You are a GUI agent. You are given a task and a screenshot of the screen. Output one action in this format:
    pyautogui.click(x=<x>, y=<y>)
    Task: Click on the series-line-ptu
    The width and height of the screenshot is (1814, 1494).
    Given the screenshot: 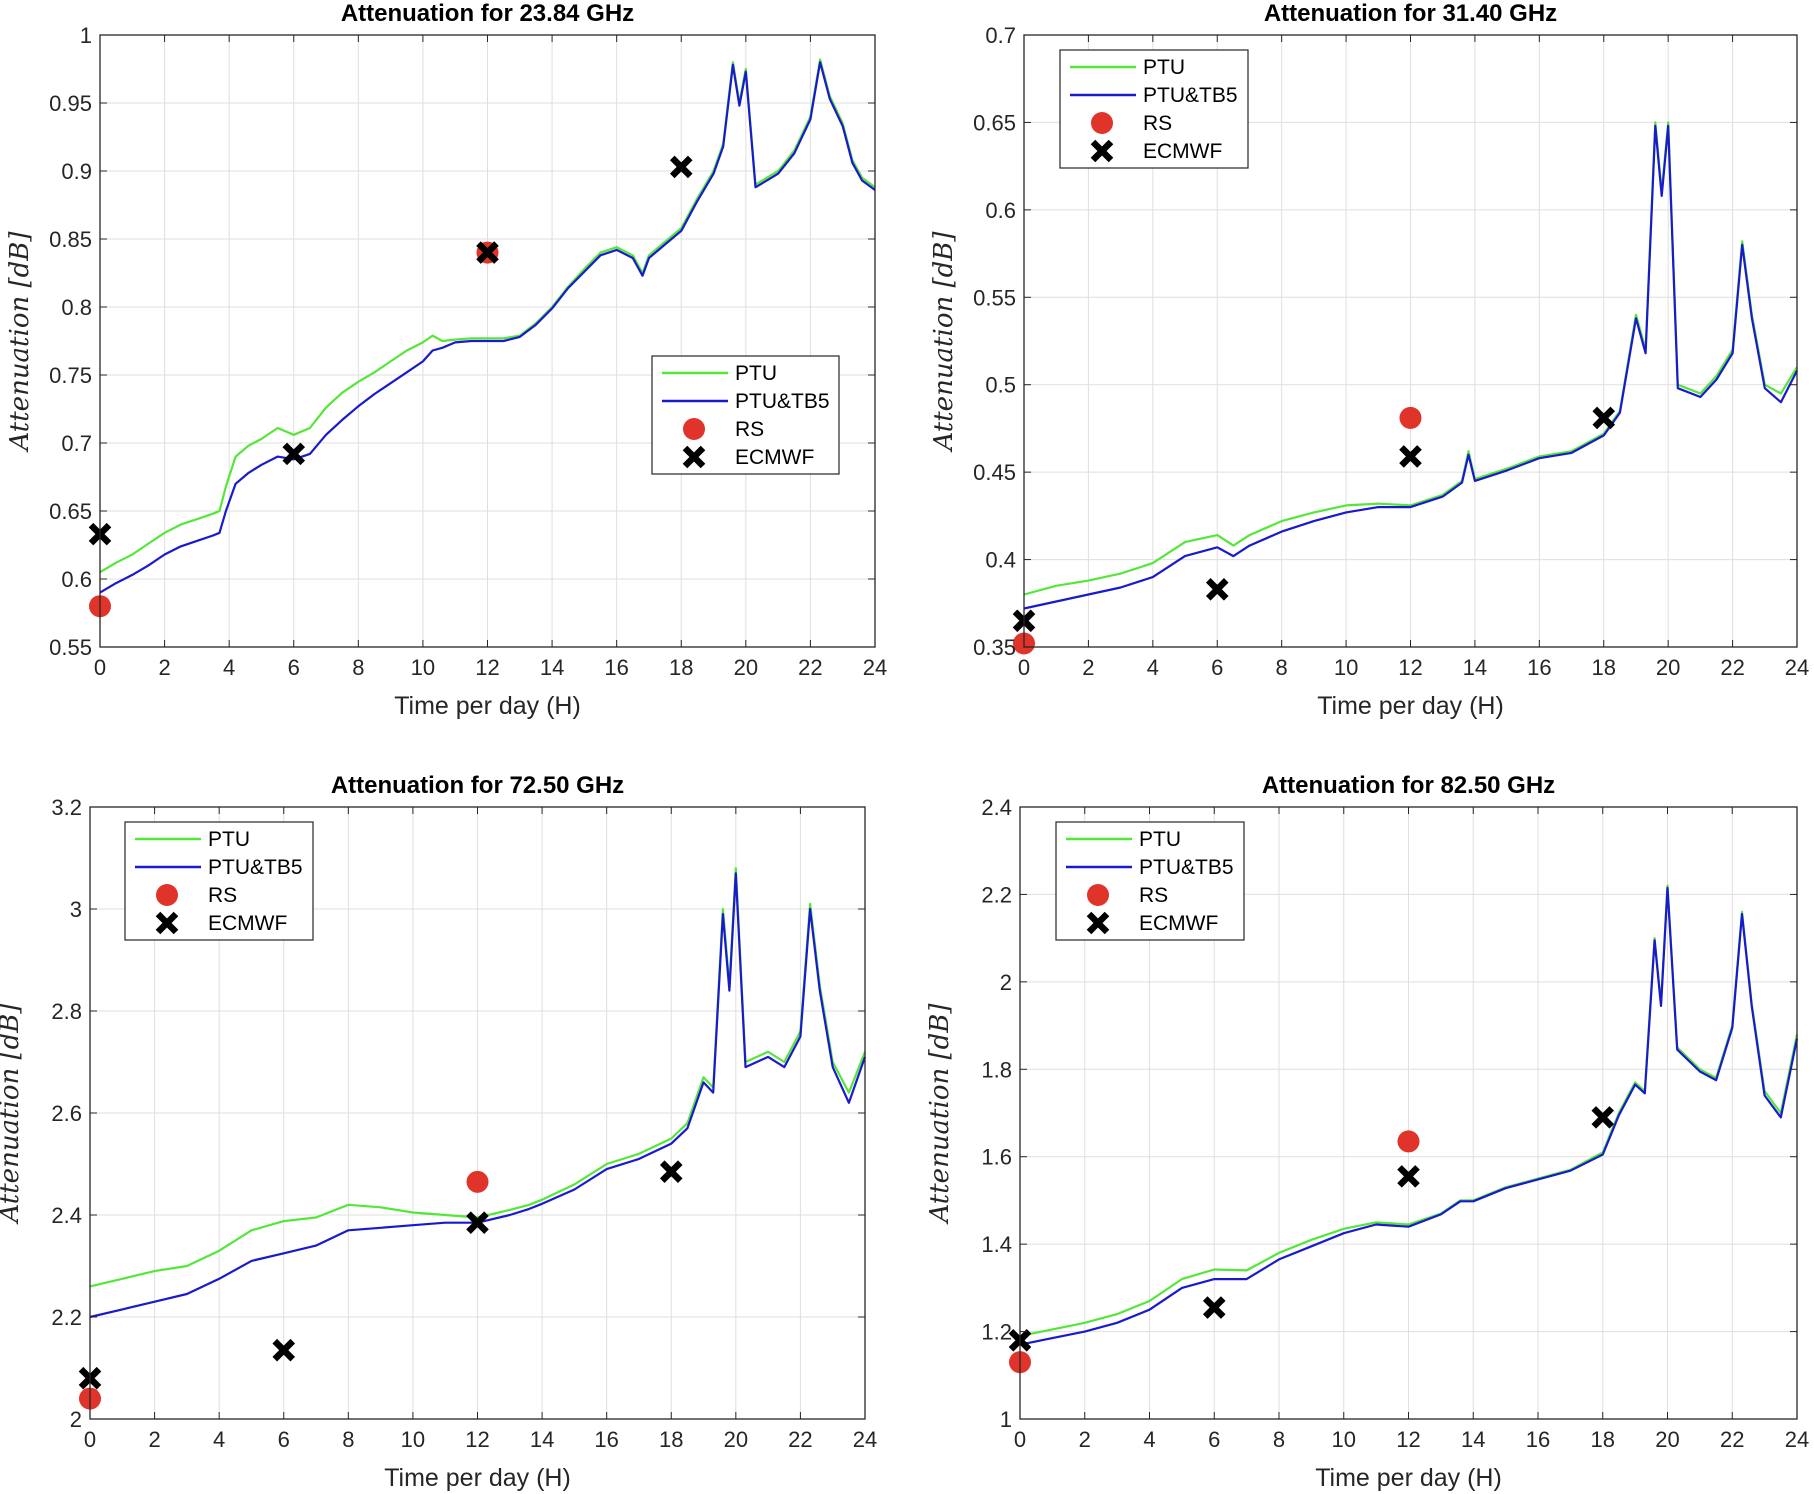 What is the action you would take?
    pyautogui.click(x=1410, y=358)
    